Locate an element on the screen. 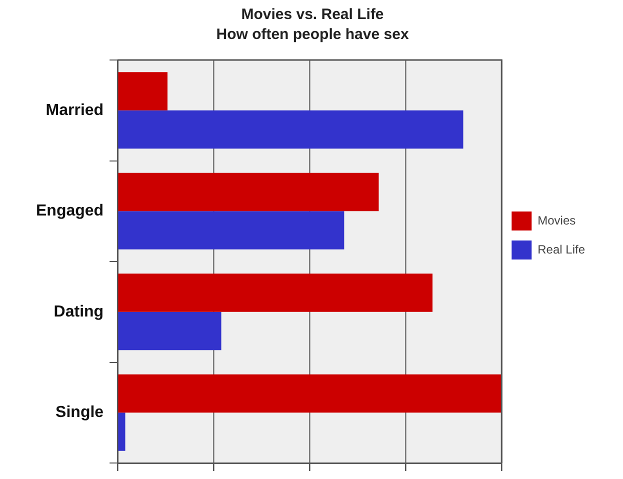  y-tick-label: Engaged is located at coordinates (70, 211).